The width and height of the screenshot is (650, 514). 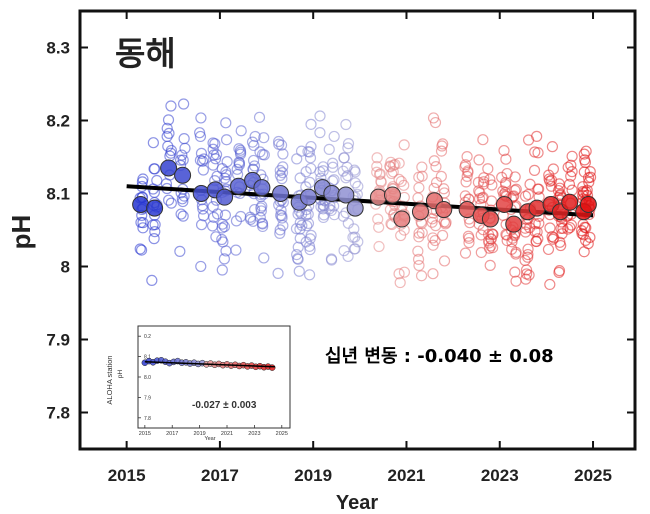 What do you see at coordinates (147, 378) in the screenshot?
I see `inset-y-tick-label: 8.0` at bounding box center [147, 378].